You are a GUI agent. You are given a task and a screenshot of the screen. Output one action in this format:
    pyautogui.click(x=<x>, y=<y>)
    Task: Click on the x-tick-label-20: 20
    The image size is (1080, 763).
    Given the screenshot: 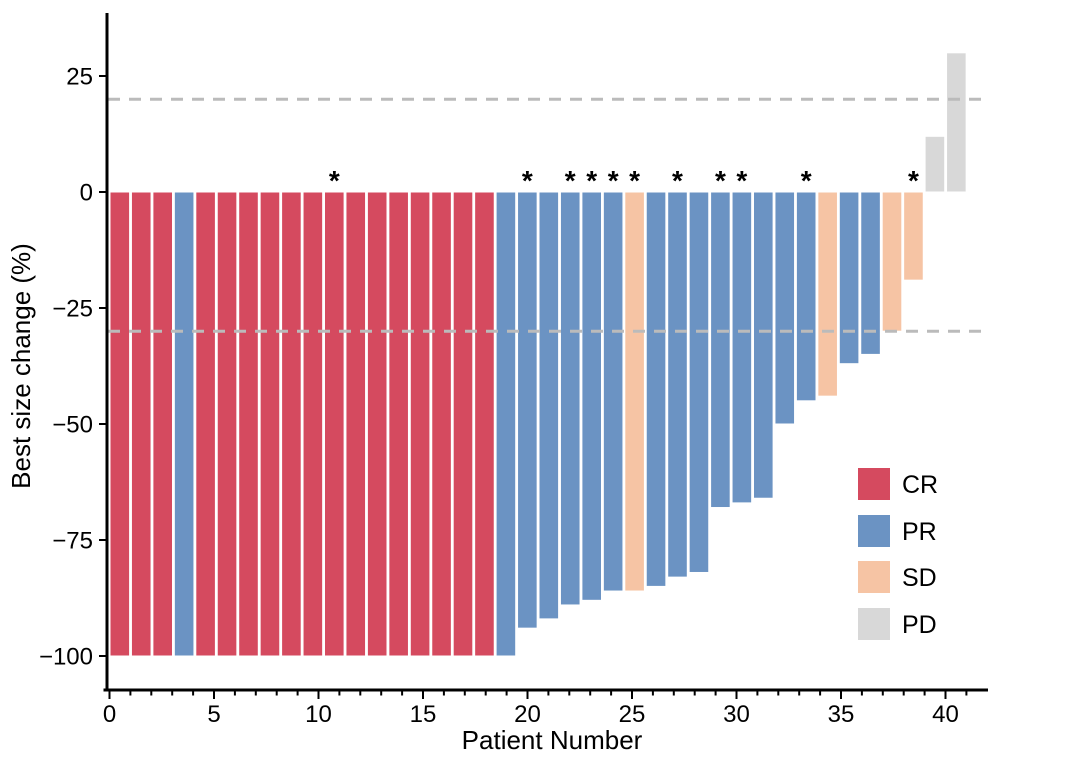 What is the action you would take?
    pyautogui.click(x=527, y=714)
    